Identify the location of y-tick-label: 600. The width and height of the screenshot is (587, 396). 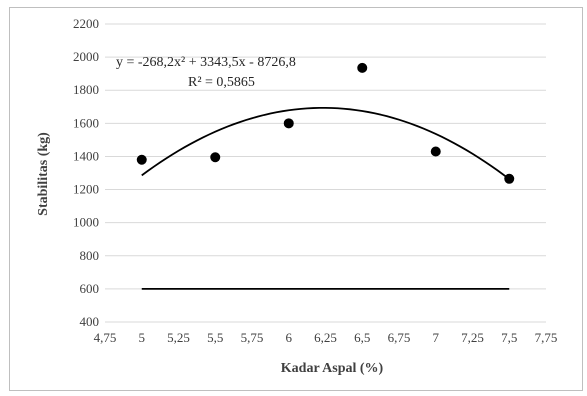
(90, 288).